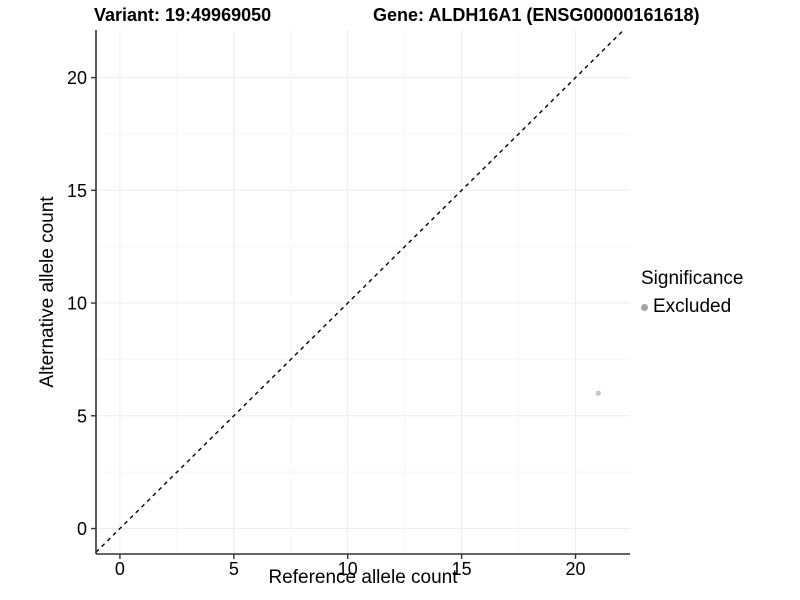  I want to click on legend-point-icon, so click(644, 307).